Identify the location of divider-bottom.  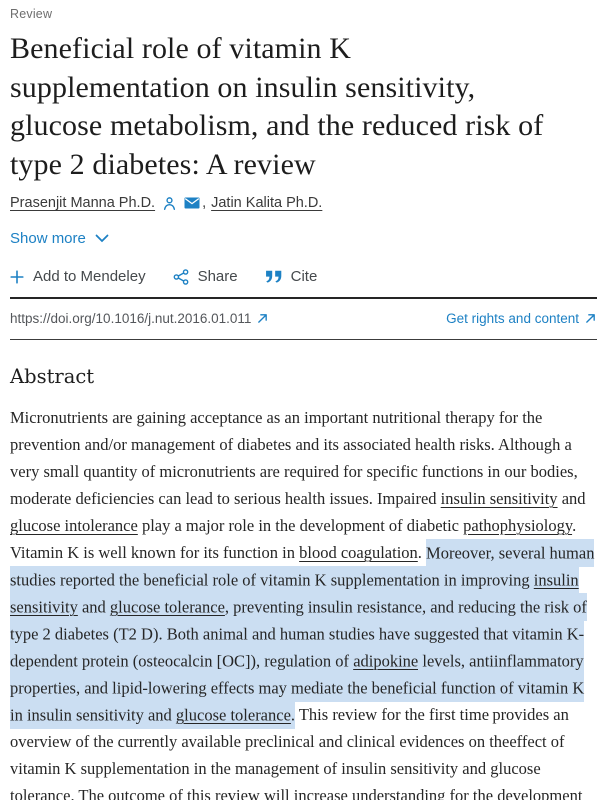
(303, 339).